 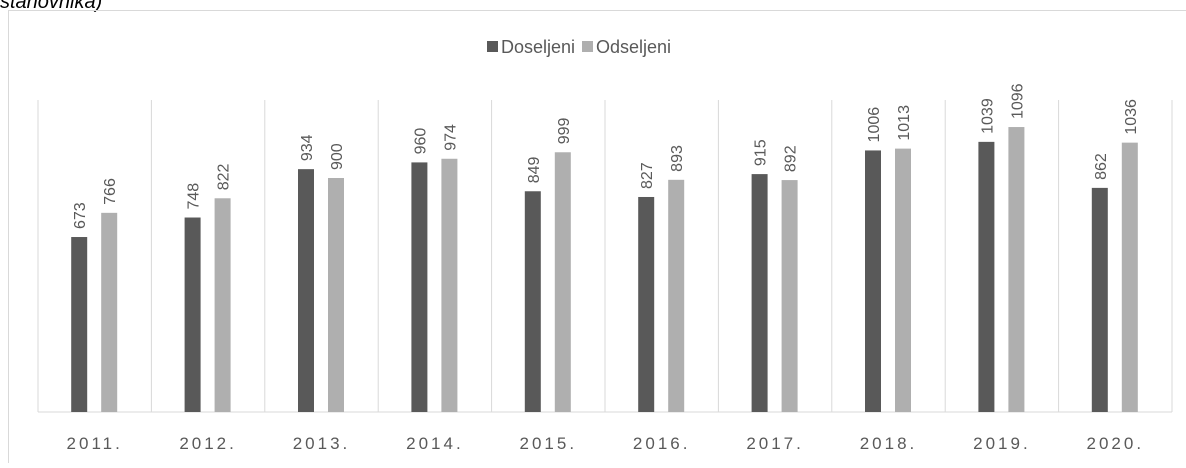 I want to click on x-tick-label: 2013., so click(x=322, y=443).